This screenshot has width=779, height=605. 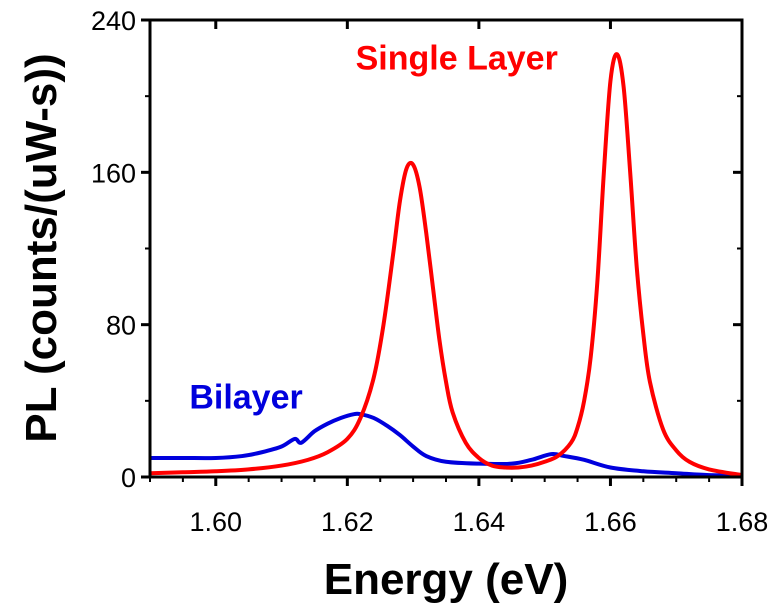 What do you see at coordinates (610, 522) in the screenshot?
I see `x-tick-label: 1.66` at bounding box center [610, 522].